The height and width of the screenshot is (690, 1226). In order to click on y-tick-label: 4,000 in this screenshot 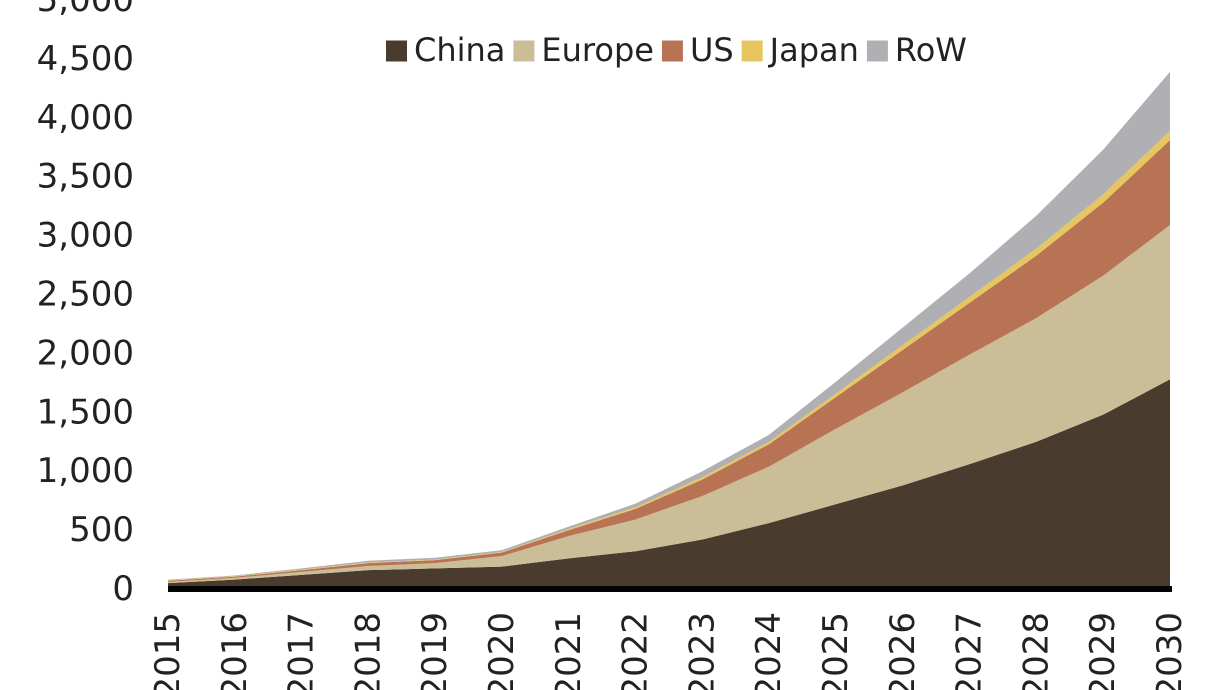, I will do `click(85, 118)`.